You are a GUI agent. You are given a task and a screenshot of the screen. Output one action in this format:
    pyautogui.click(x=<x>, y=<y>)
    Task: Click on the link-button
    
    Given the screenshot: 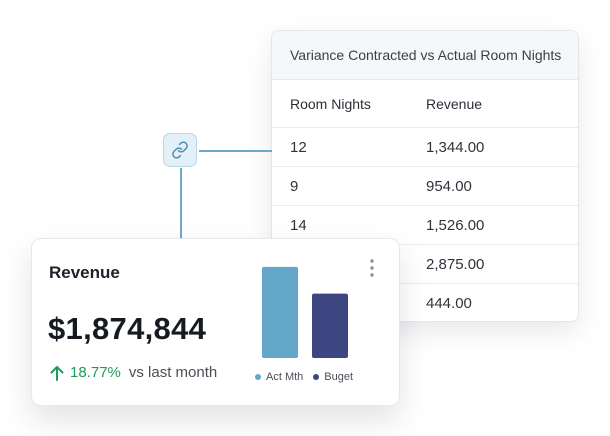 What is the action you would take?
    pyautogui.click(x=180, y=150)
    